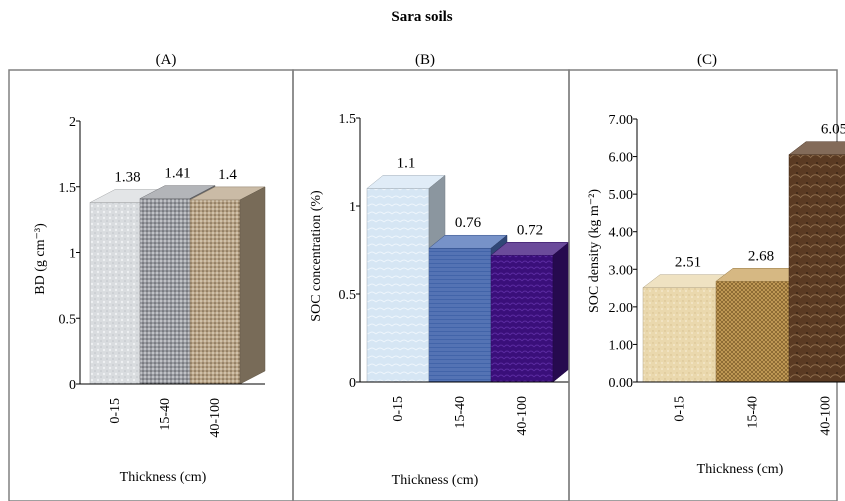 This screenshot has width=845, height=501. What do you see at coordinates (761, 256) in the screenshot?
I see `data-label: 2.68` at bounding box center [761, 256].